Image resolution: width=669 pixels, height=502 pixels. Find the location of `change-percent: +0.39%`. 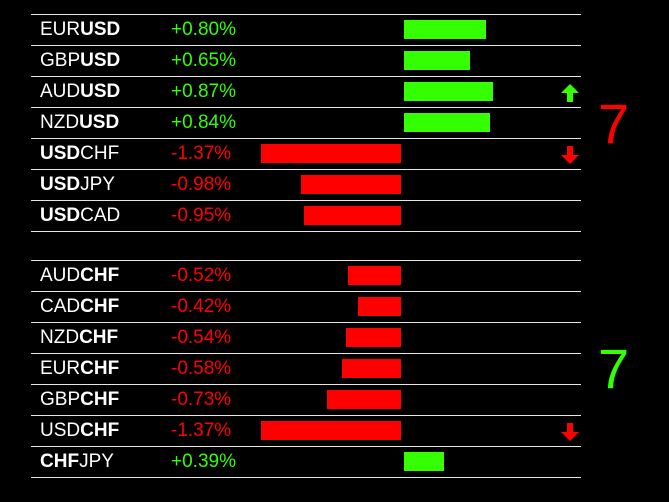

change-percent: +0.39% is located at coordinates (203, 461).